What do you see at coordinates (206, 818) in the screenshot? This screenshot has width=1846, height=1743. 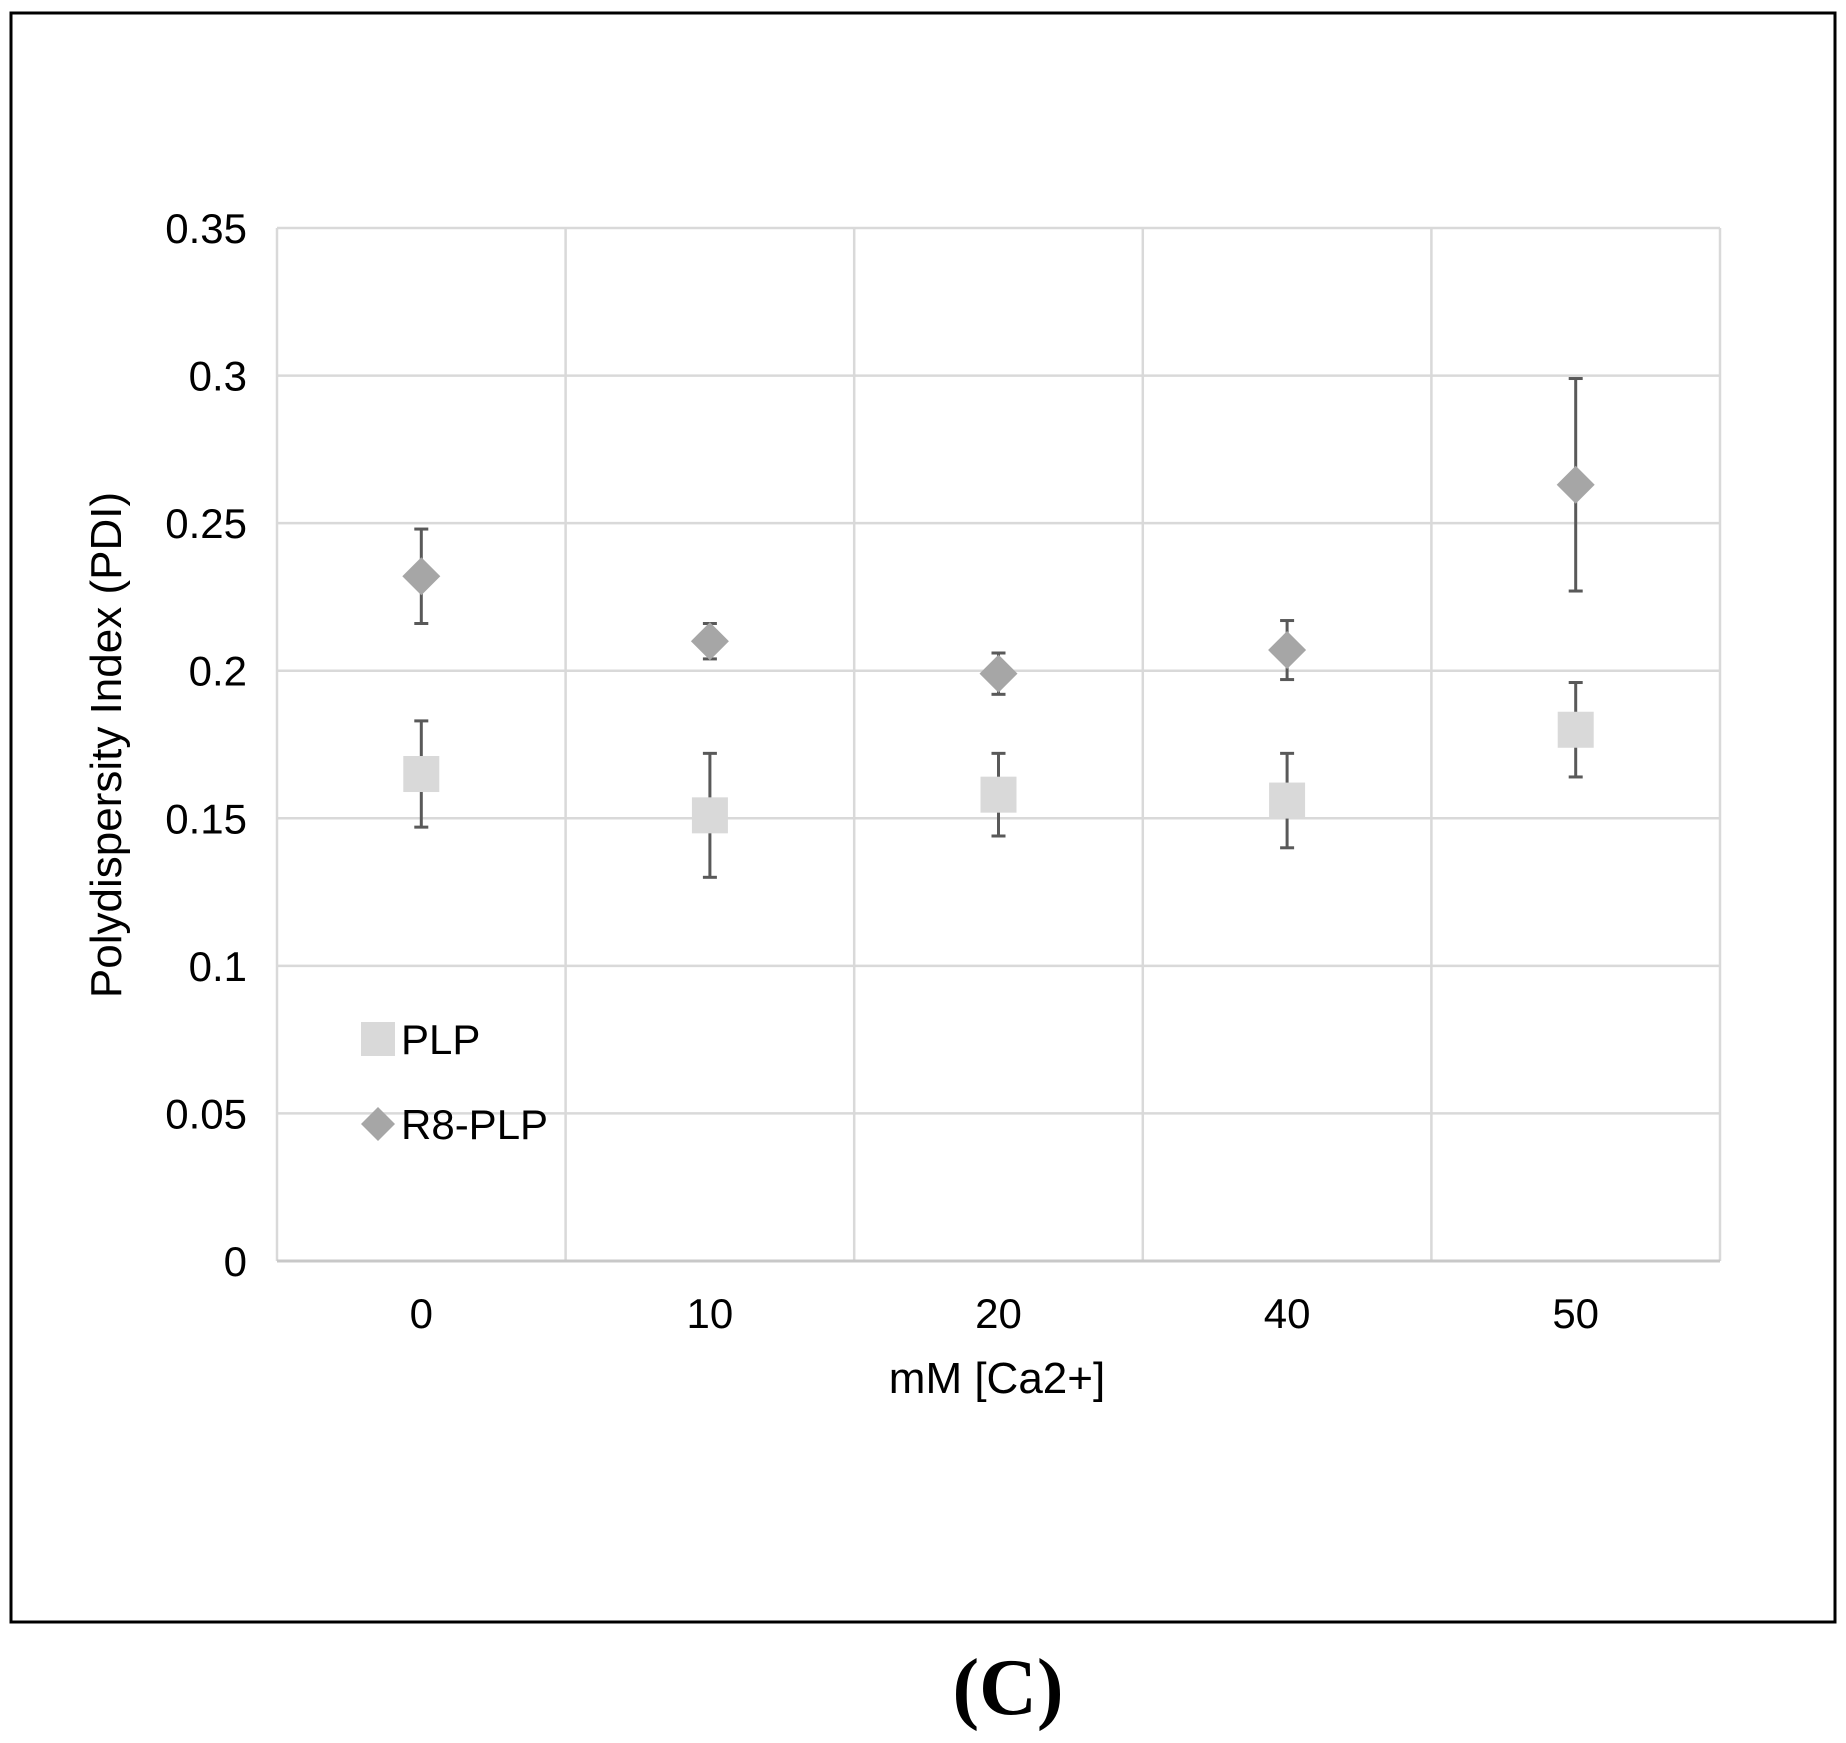 I see `y-tick-label: 0.15` at bounding box center [206, 818].